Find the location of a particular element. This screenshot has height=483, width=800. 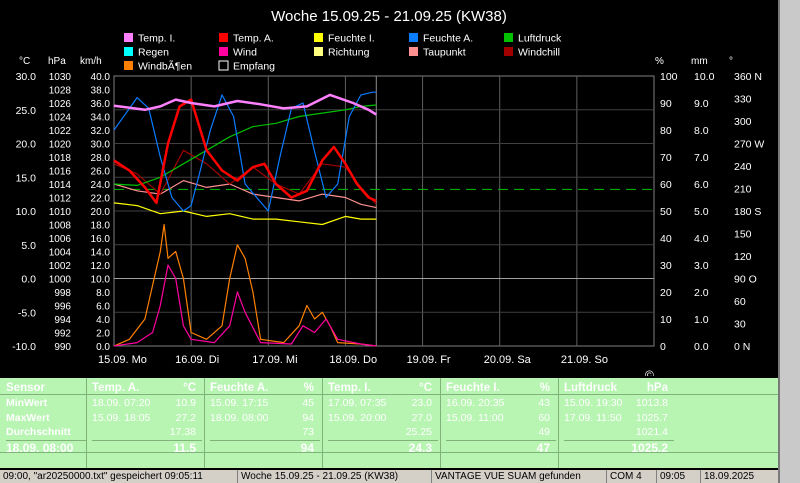

tick-speed-15: 10.0 is located at coordinates (101, 280).